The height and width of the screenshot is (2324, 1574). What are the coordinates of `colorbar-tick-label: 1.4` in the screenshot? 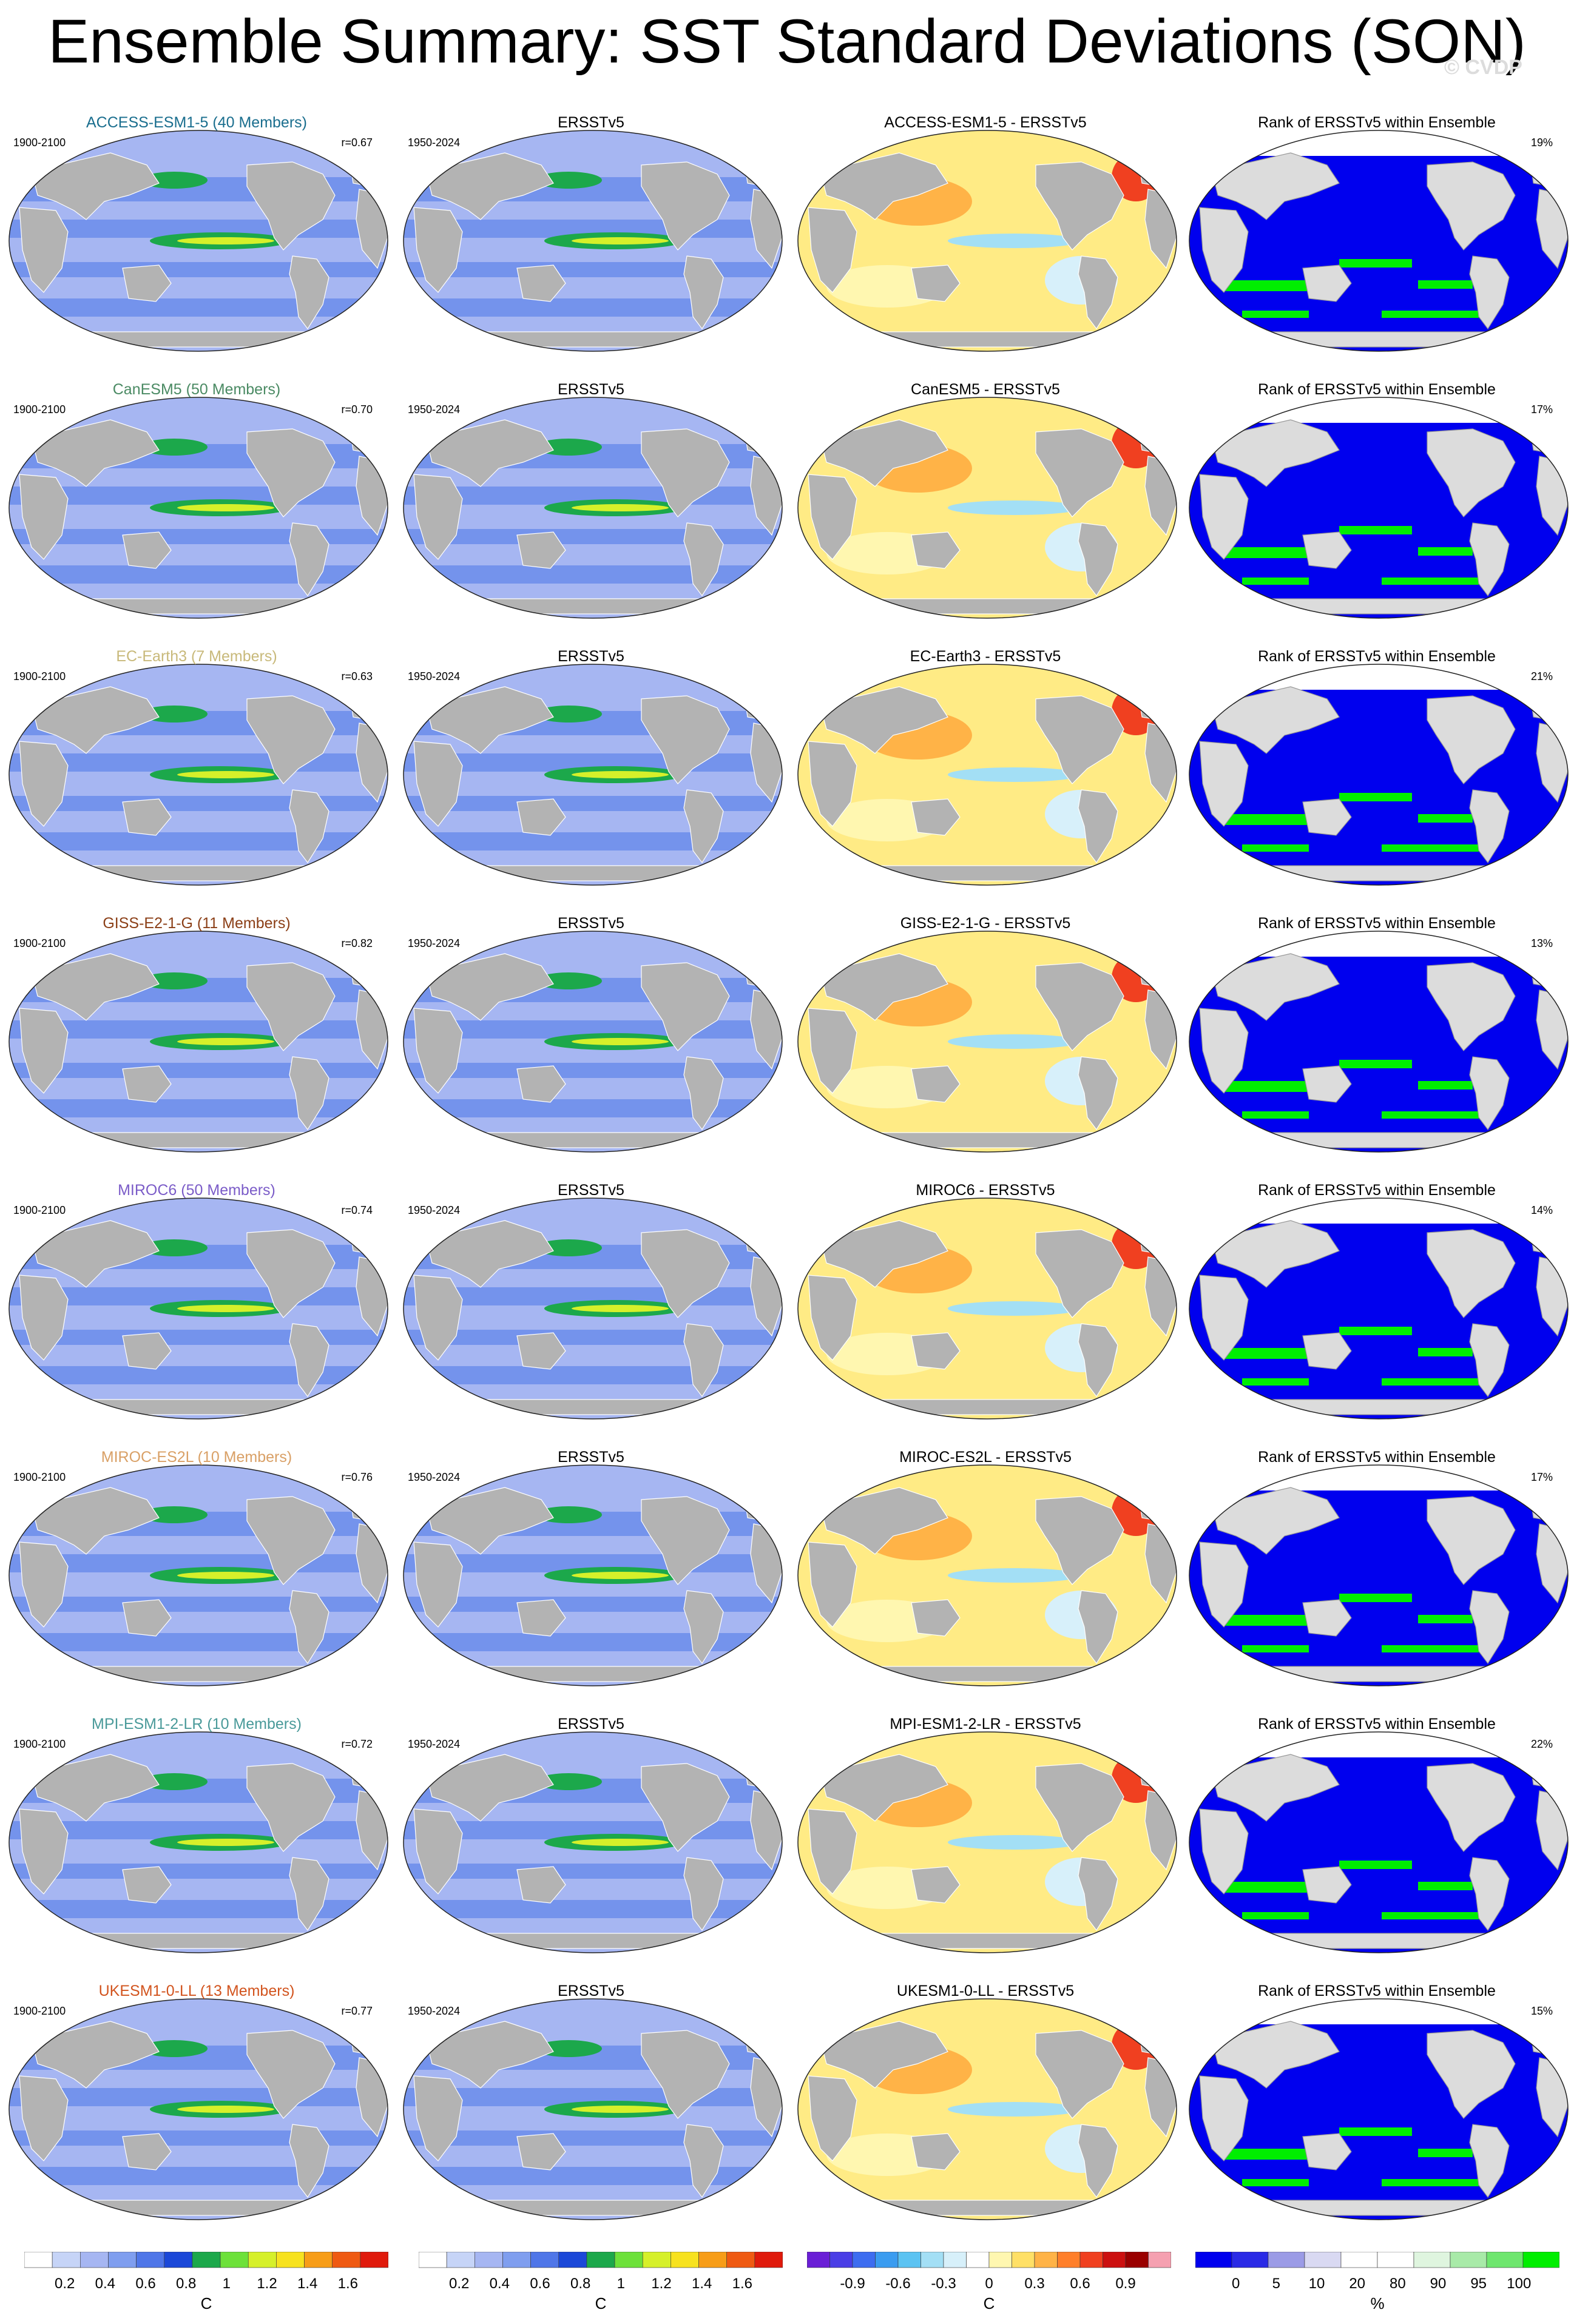 It's located at (307, 2283).